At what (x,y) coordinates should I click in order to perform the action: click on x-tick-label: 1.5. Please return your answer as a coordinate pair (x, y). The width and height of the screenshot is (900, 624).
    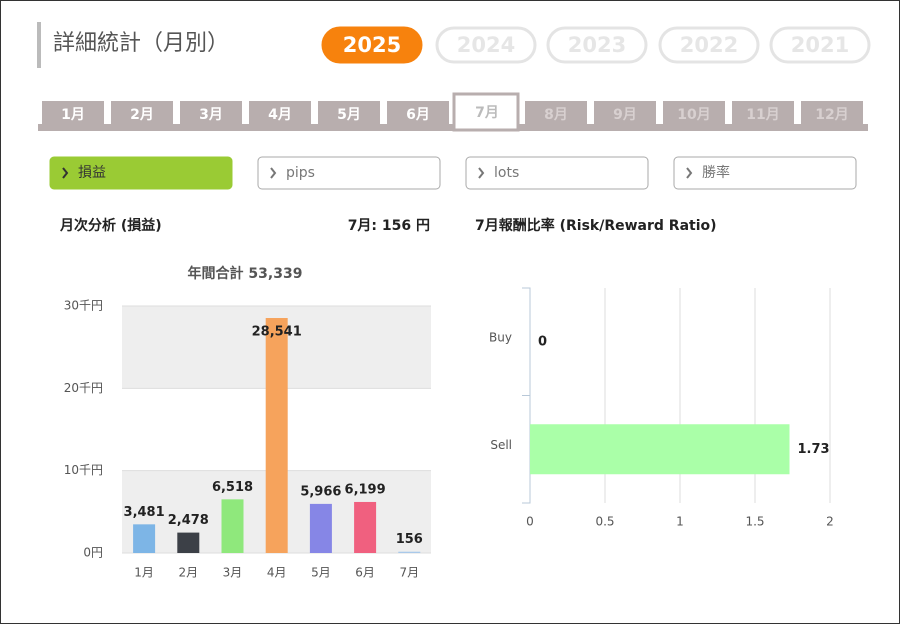
    Looking at the image, I should click on (754, 522).